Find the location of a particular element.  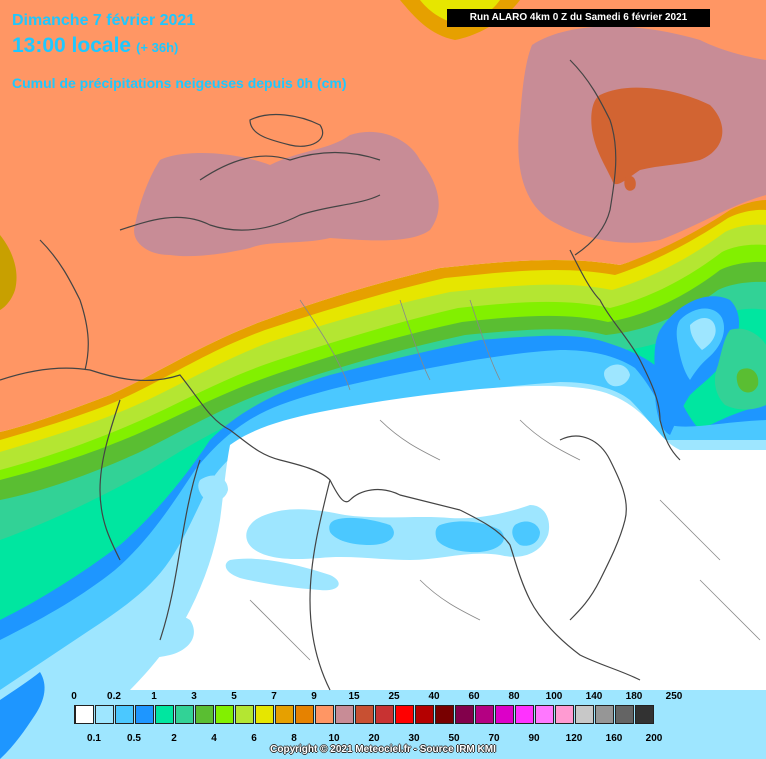

legend-bottom-label: 0.5 is located at coordinates (134, 738).